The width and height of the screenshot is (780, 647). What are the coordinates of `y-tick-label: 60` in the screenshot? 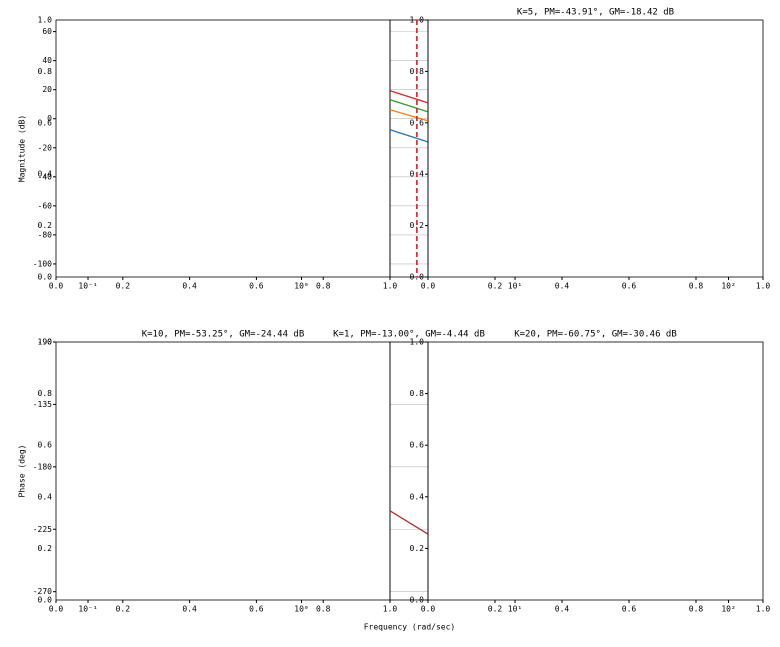 It's located at (47, 31).